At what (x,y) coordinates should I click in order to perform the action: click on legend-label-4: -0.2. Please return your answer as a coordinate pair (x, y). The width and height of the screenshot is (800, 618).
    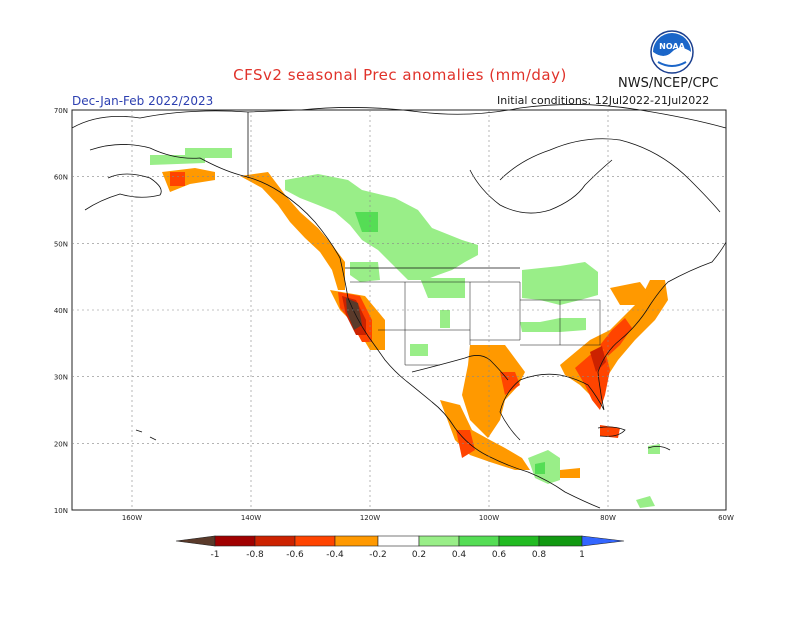
    Looking at the image, I should click on (378, 555).